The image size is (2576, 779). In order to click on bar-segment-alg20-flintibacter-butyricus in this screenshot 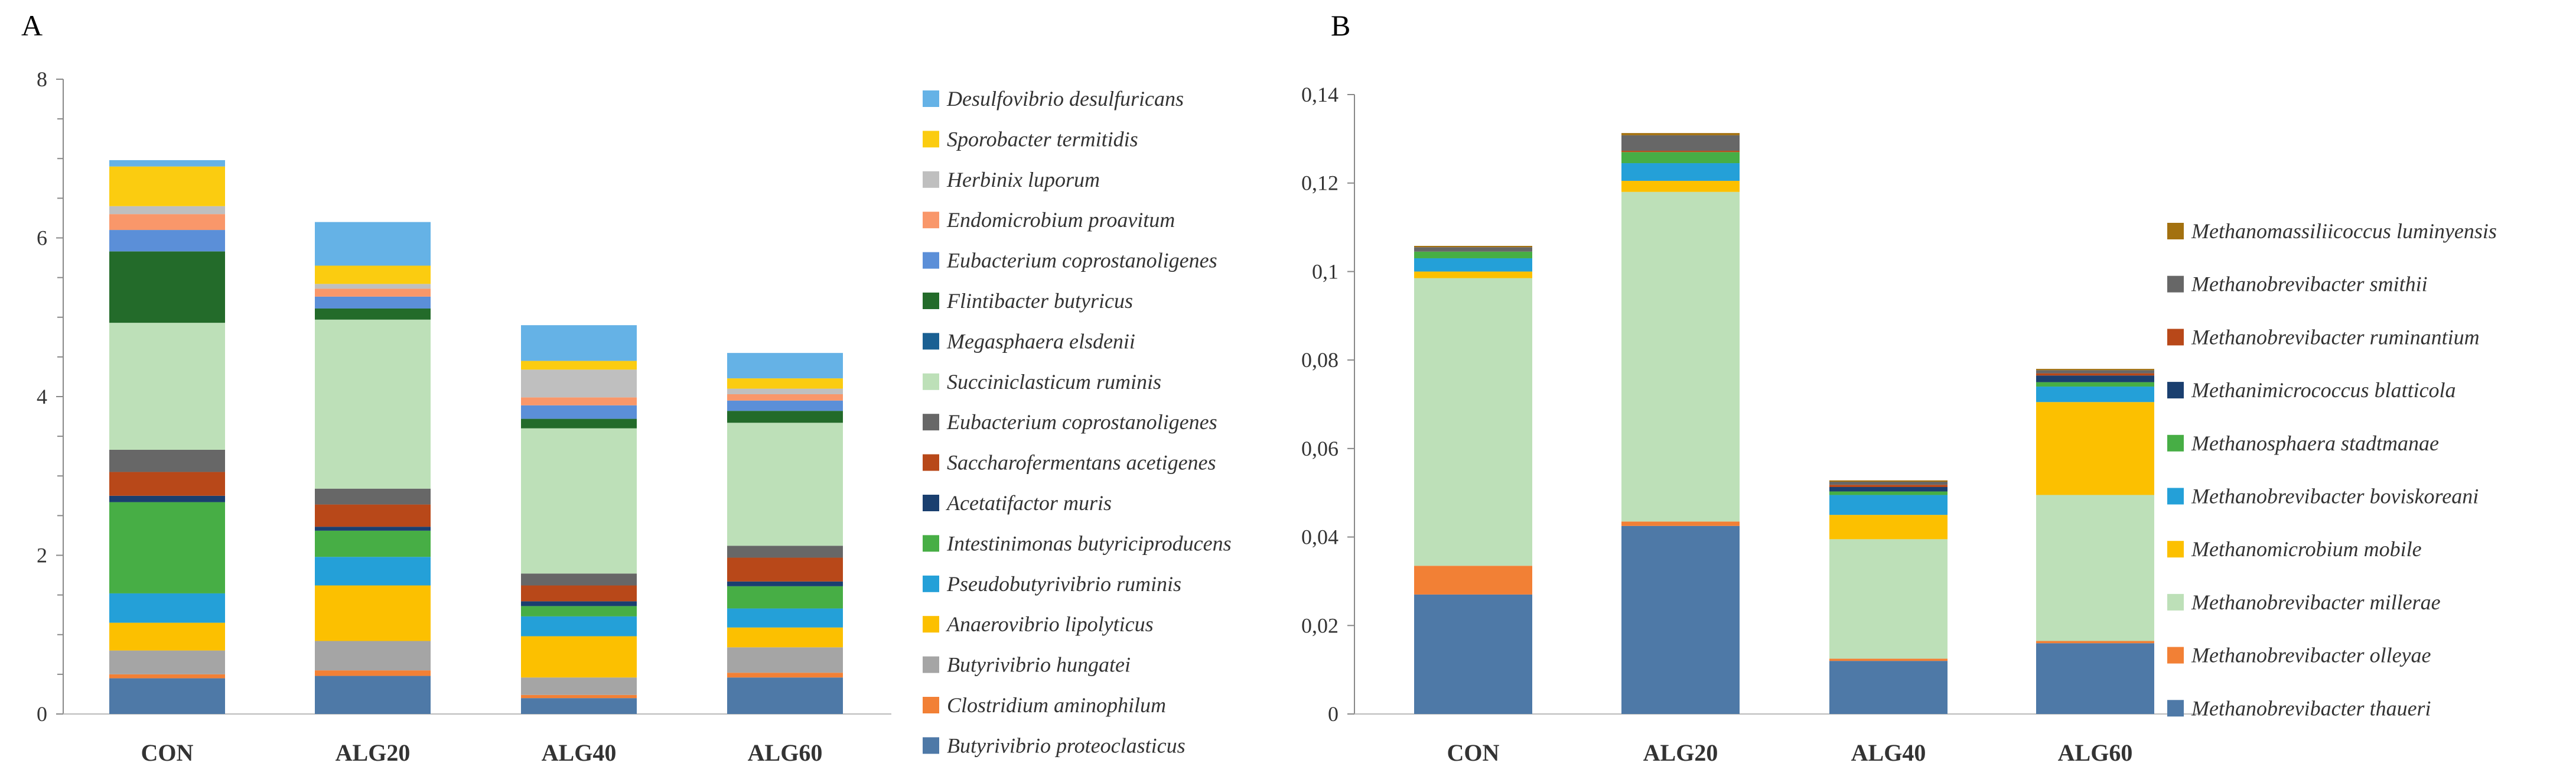, I will do `click(373, 314)`.